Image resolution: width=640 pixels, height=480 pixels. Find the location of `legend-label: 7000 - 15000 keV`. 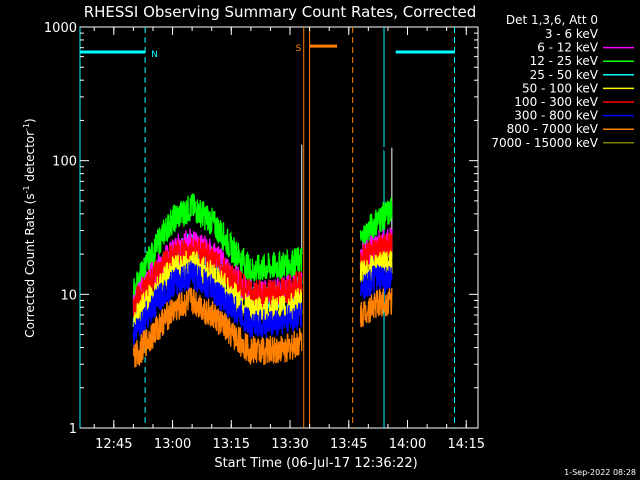

legend-label: 7000 - 15000 keV is located at coordinates (544, 143).